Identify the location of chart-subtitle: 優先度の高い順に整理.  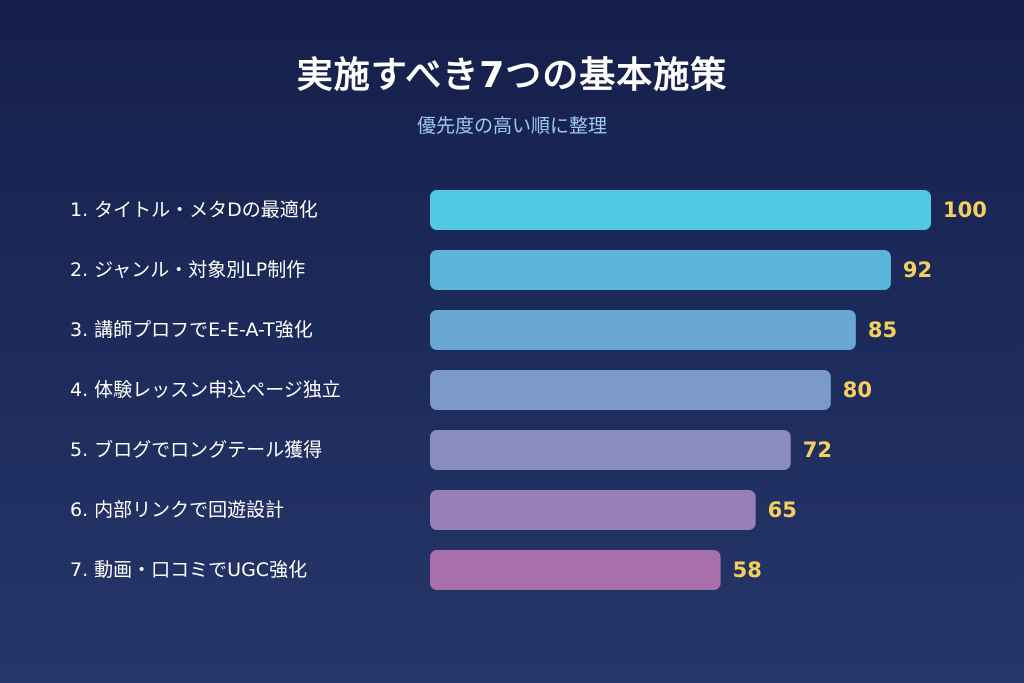
(511, 126).